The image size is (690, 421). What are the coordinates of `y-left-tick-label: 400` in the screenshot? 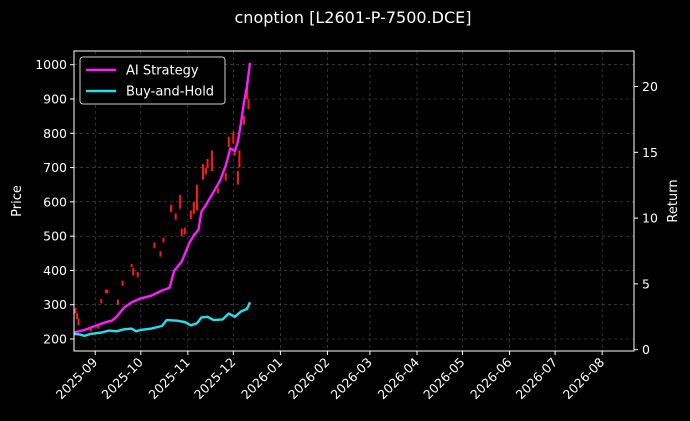 It's located at (55, 270).